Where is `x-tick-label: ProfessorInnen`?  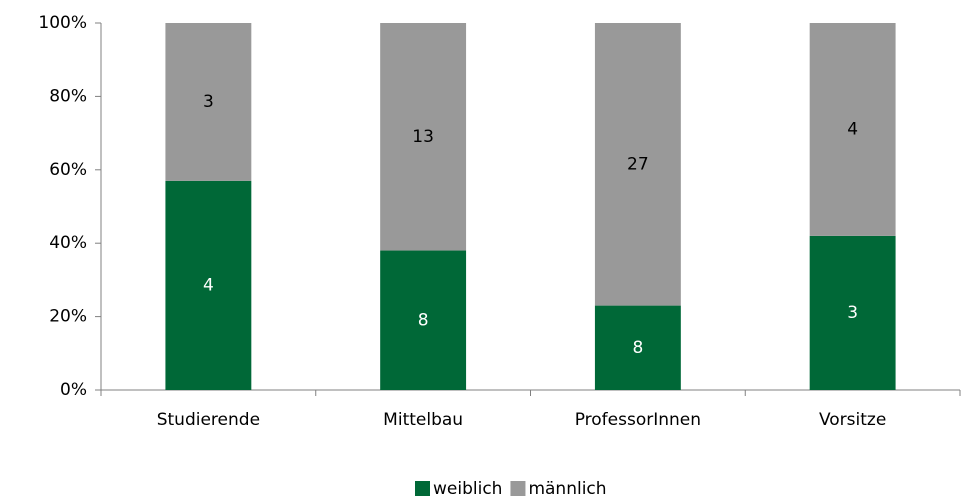 x-tick-label: ProfessorInnen is located at coordinates (638, 420).